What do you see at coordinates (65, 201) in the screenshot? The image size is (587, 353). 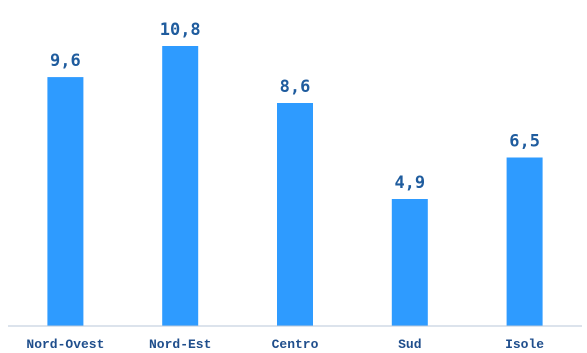 I see `bar-nord-ovest` at bounding box center [65, 201].